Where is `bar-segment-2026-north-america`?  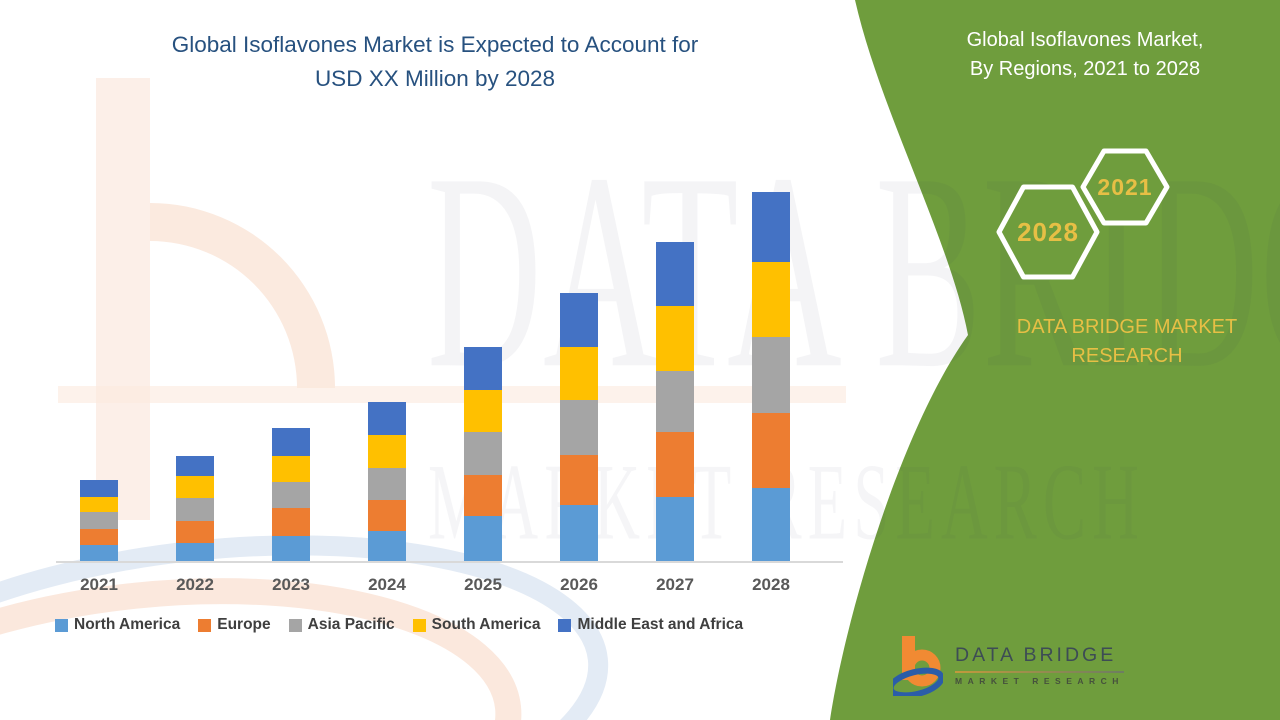
bar-segment-2026-north-america is located at coordinates (579, 533).